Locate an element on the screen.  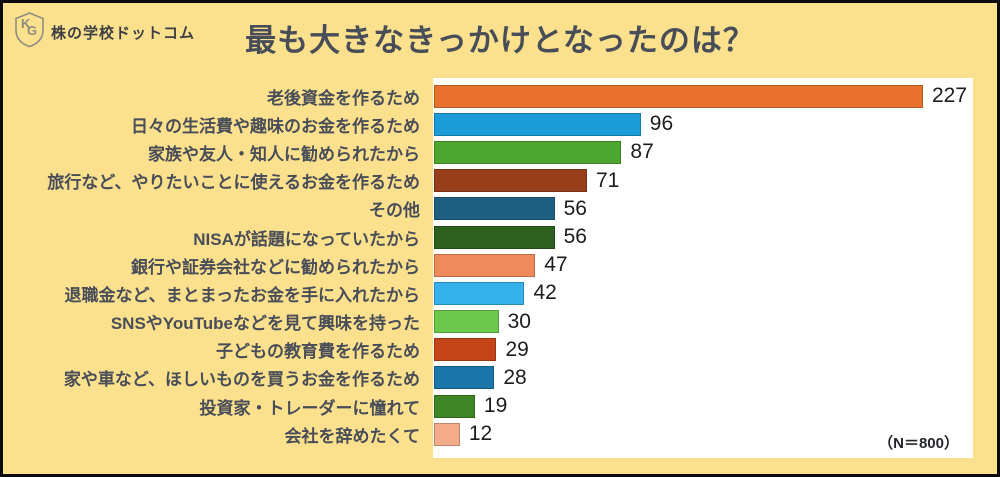
bar-cell: 12 is located at coordinates (712, 434).